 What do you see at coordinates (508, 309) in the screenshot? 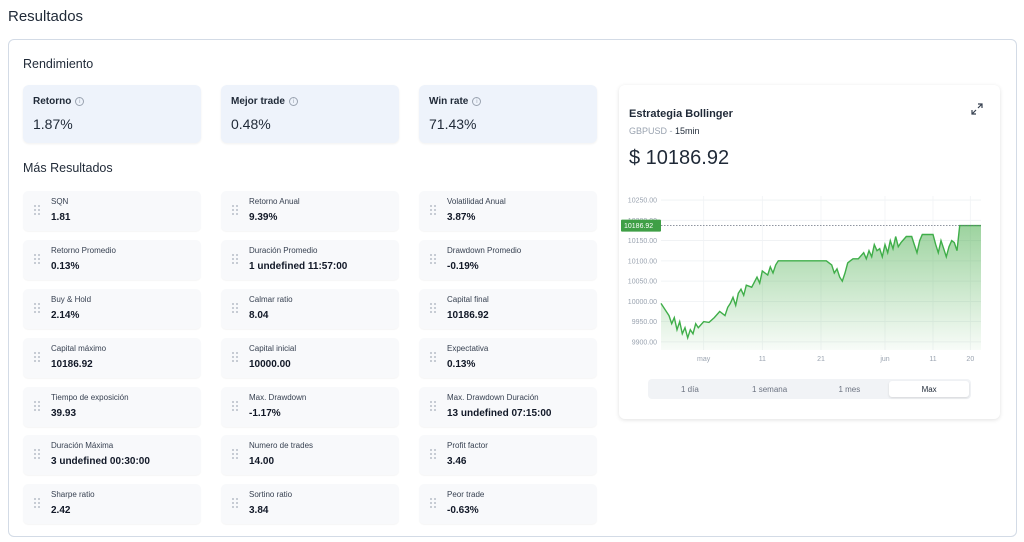
I see `metric-card: Capital final 10186.92` at bounding box center [508, 309].